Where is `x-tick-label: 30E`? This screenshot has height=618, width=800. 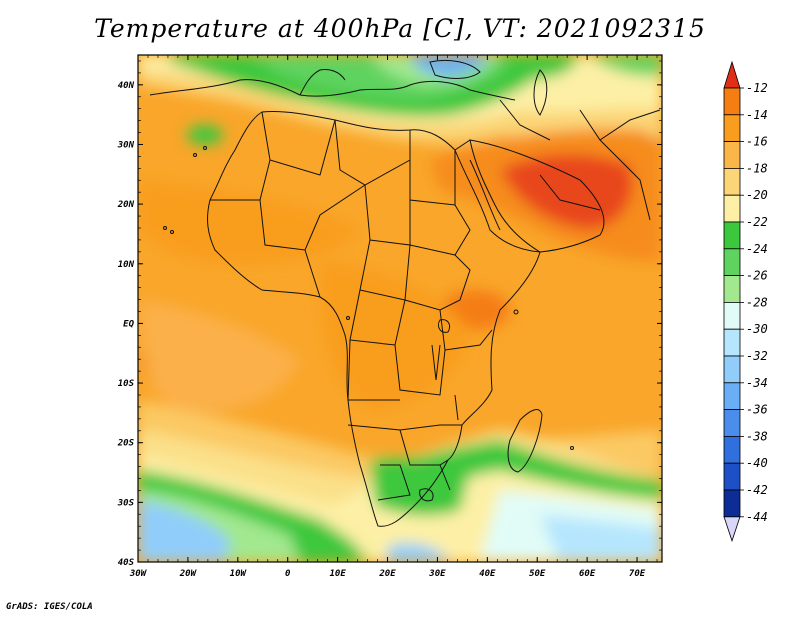 x-tick-label: 30E is located at coordinates (437, 574).